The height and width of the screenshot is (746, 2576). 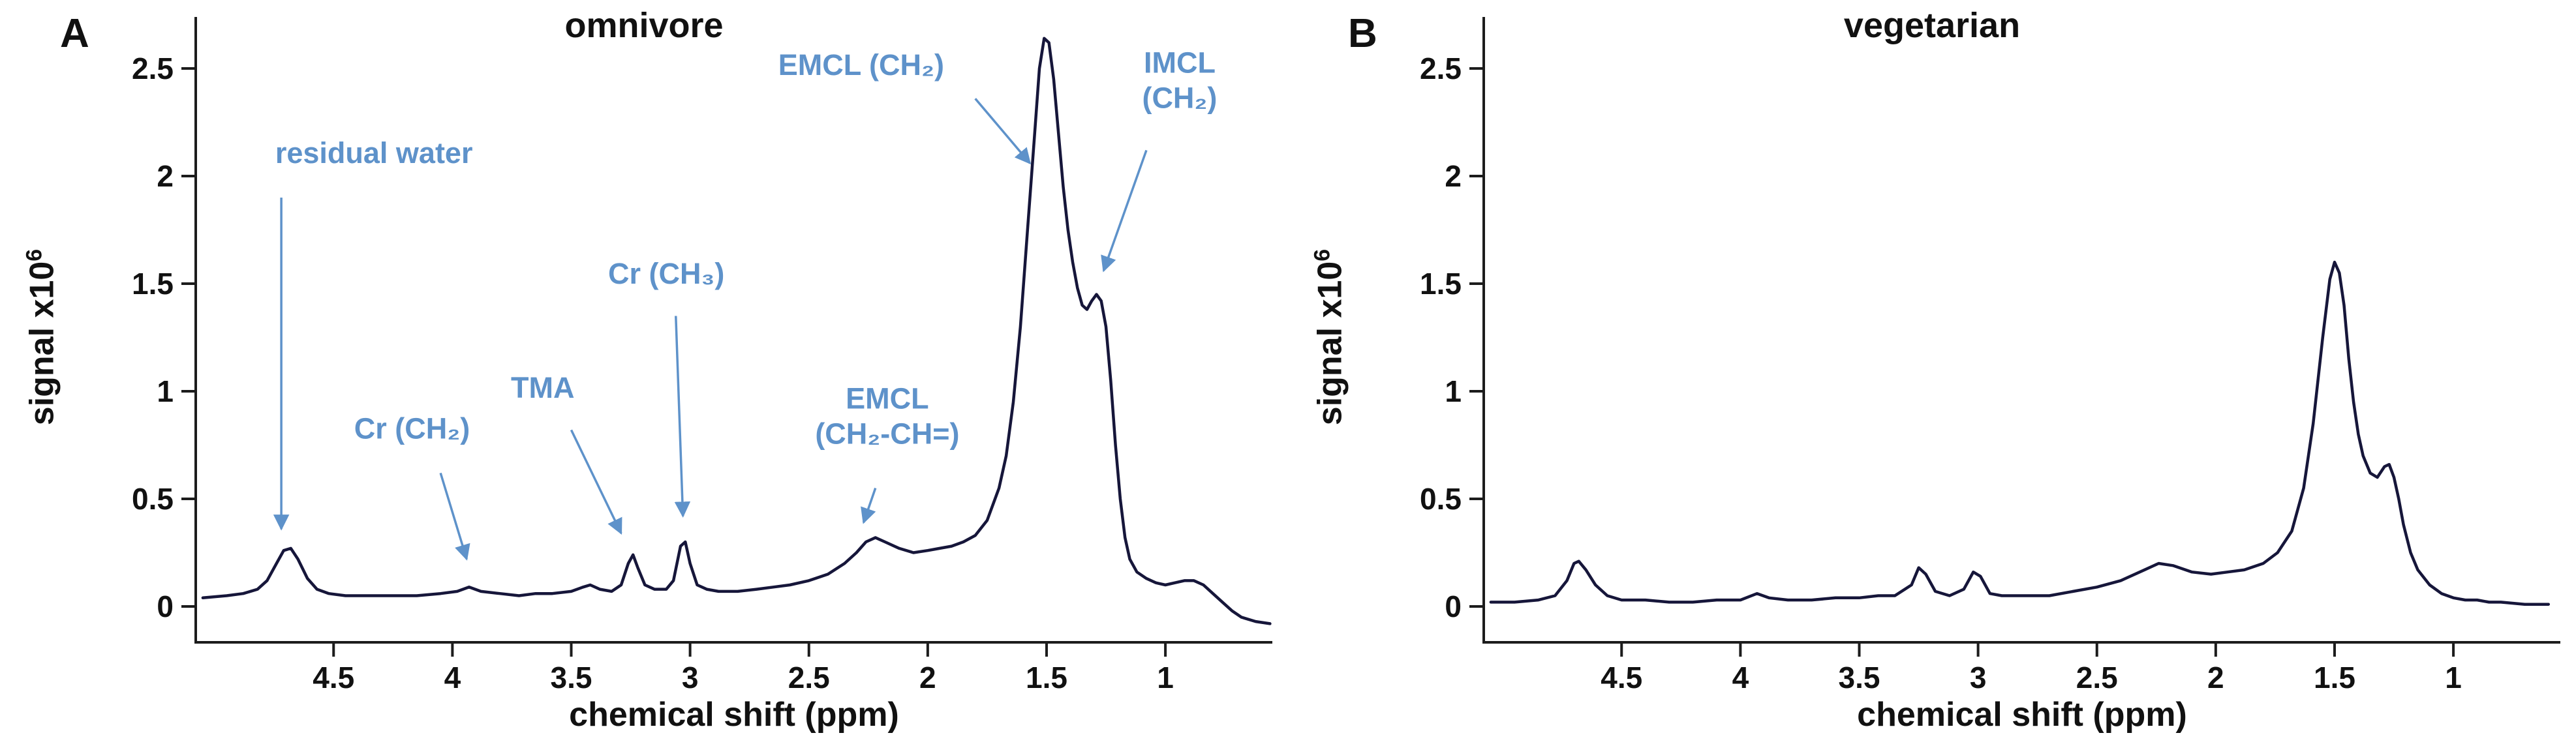 What do you see at coordinates (74, 33) in the screenshot?
I see `panel-label-a: A` at bounding box center [74, 33].